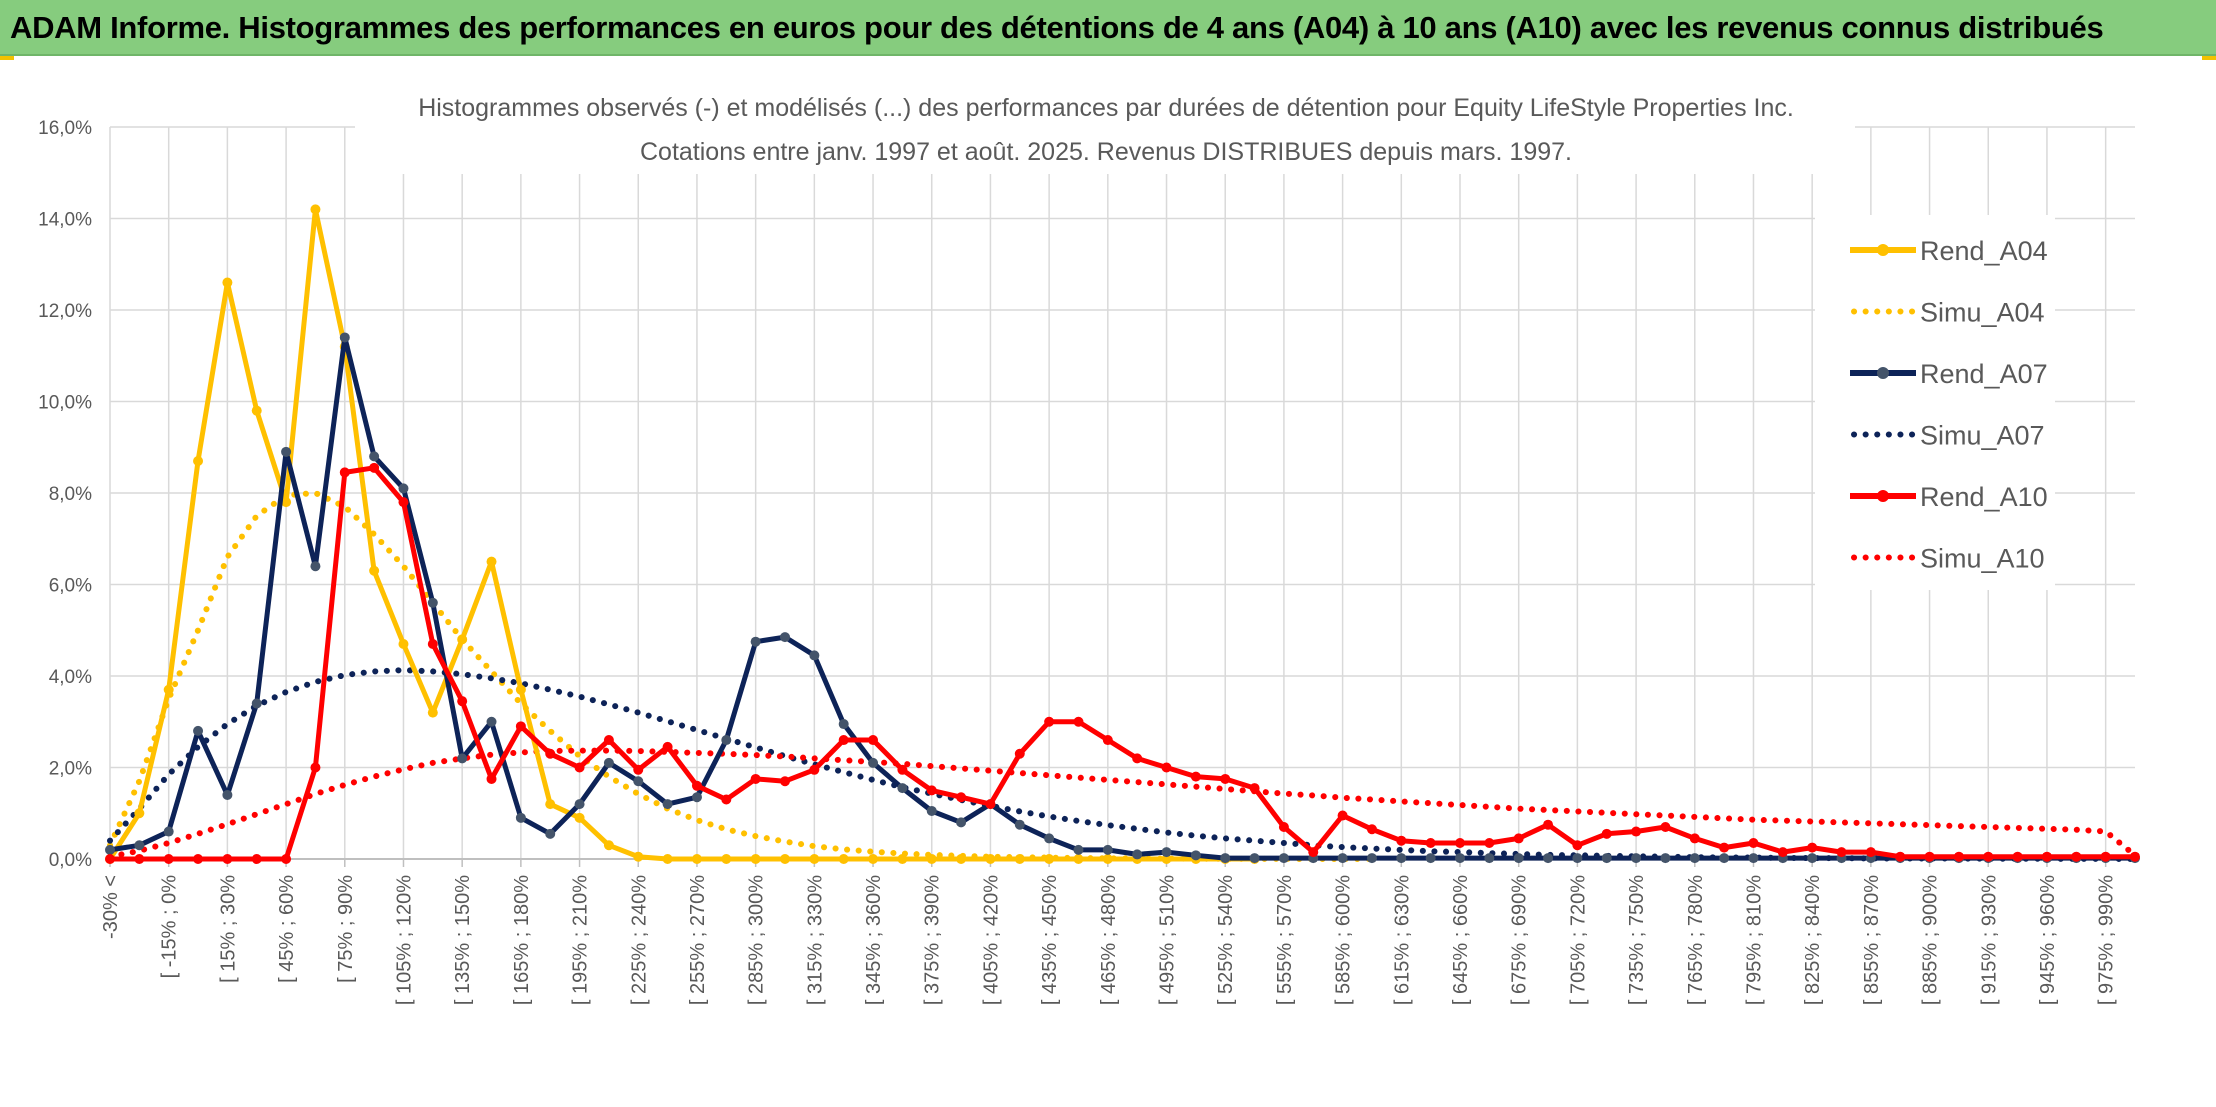 This screenshot has height=1107, width=2216. What do you see at coordinates (1982, 313) in the screenshot?
I see `legend-label-Simu_A04: Simu_A04` at bounding box center [1982, 313].